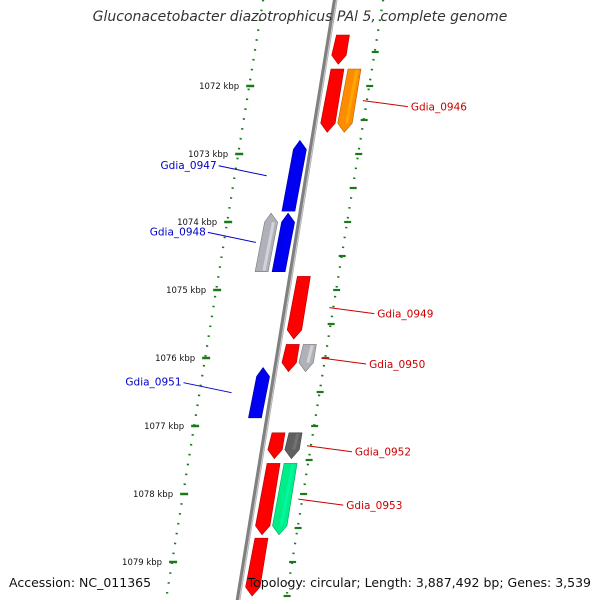 Image resolution: width=600 pixels, height=604 pixels. I want to click on label-gdia_0950: Gdia_0950, so click(373, 364).